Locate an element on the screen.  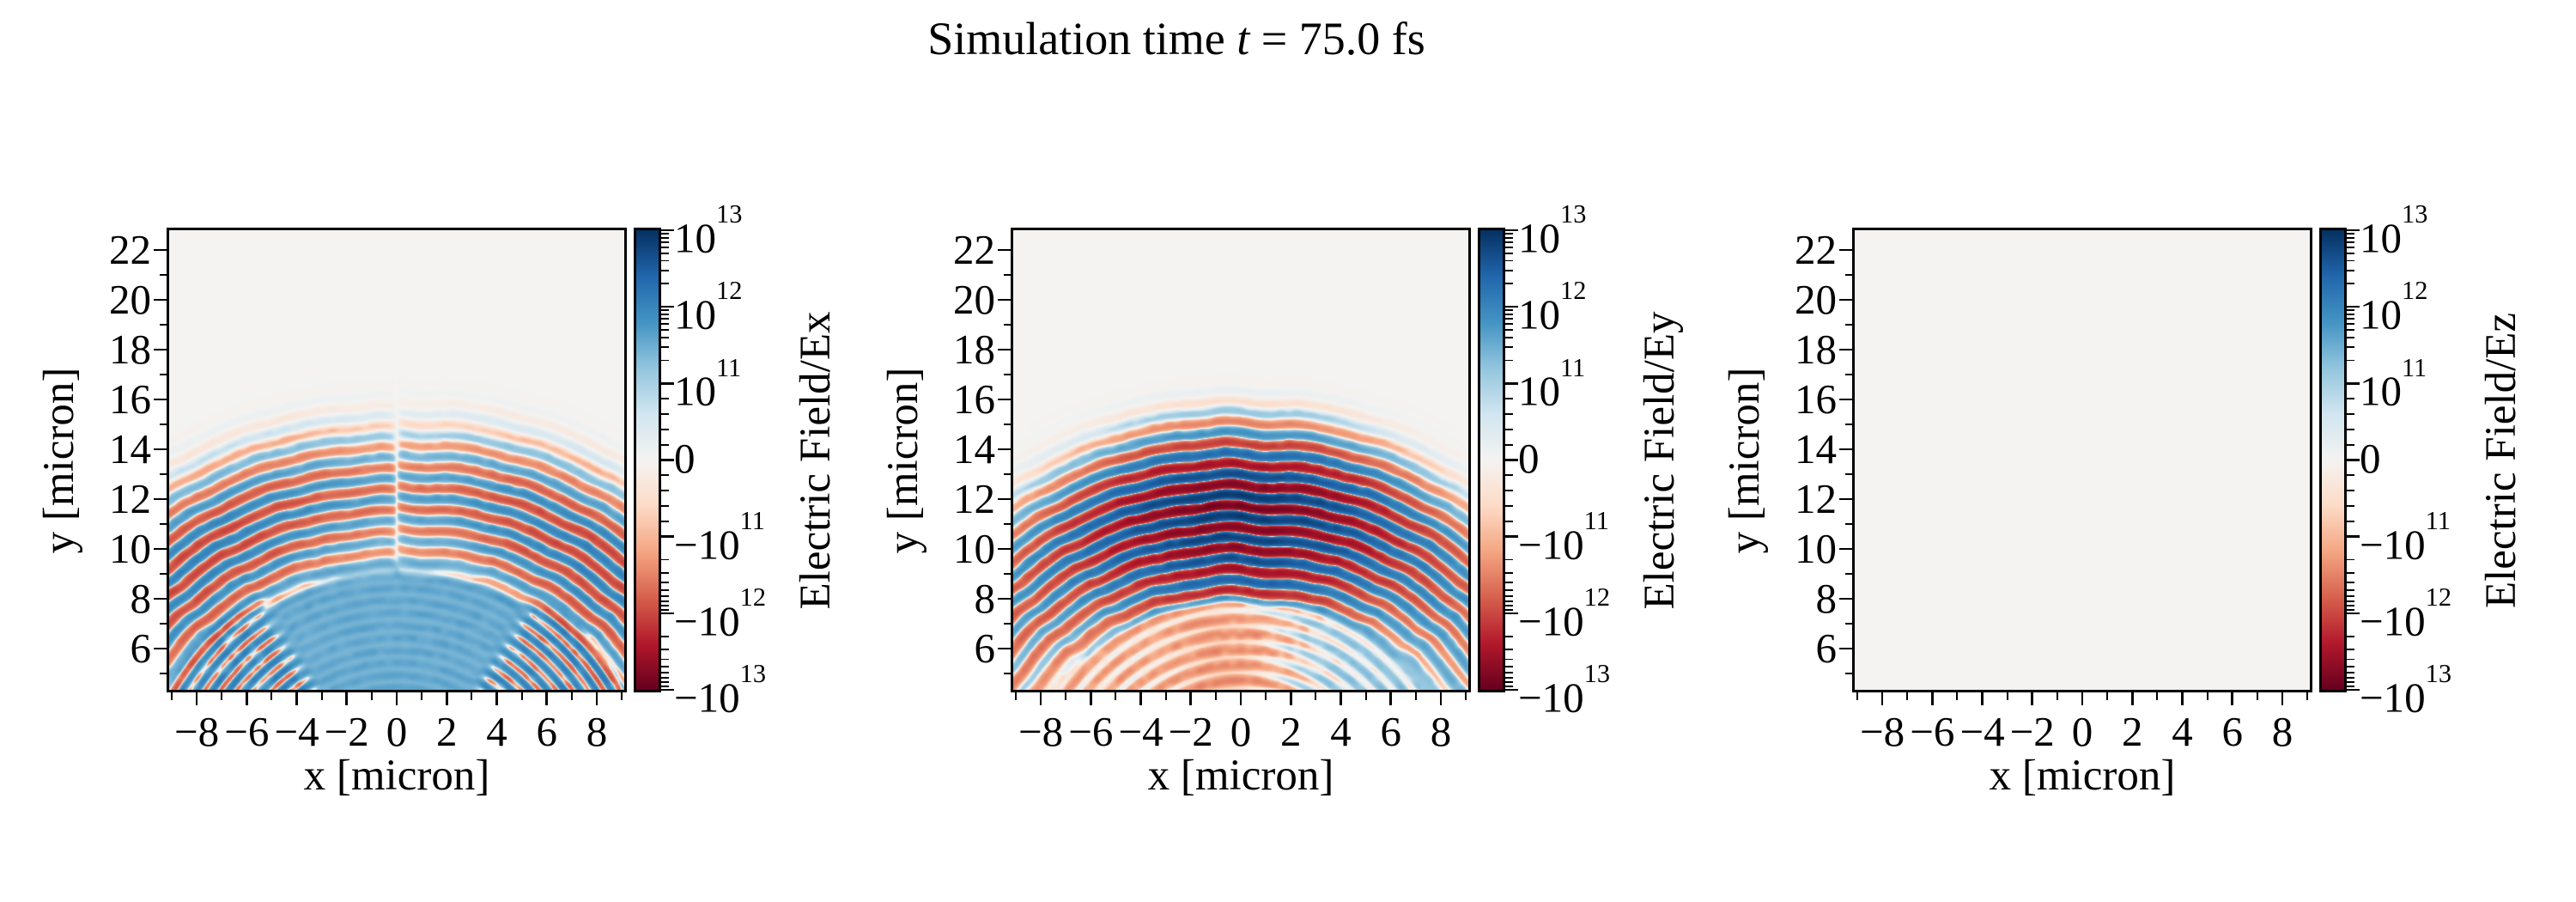
colorbar-tick-label: −1013 is located at coordinates (1565, 690).